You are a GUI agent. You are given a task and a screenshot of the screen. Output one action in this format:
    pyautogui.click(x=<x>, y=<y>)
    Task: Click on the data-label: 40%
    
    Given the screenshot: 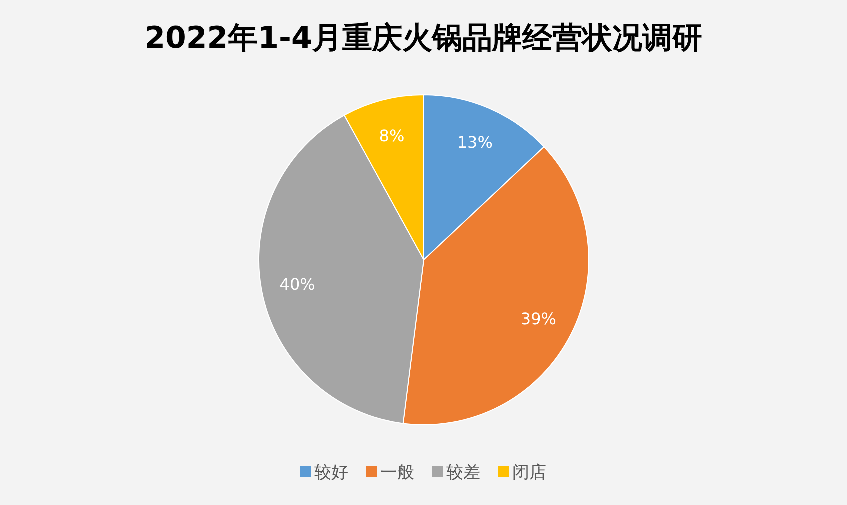 What is the action you would take?
    pyautogui.click(x=298, y=284)
    